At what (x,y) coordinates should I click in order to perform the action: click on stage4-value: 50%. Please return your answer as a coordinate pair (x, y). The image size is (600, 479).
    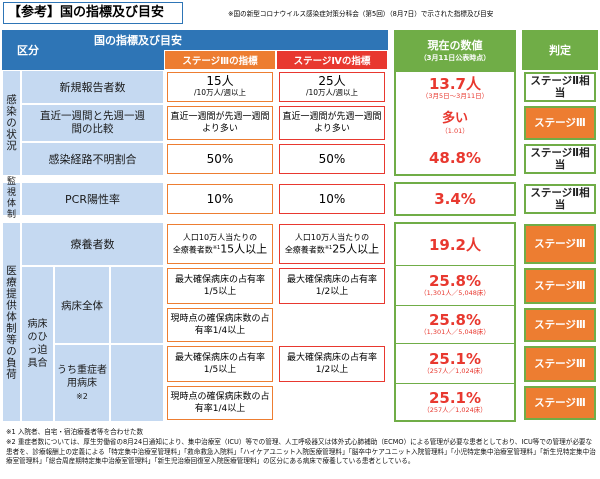
    Looking at the image, I should click on (332, 159).